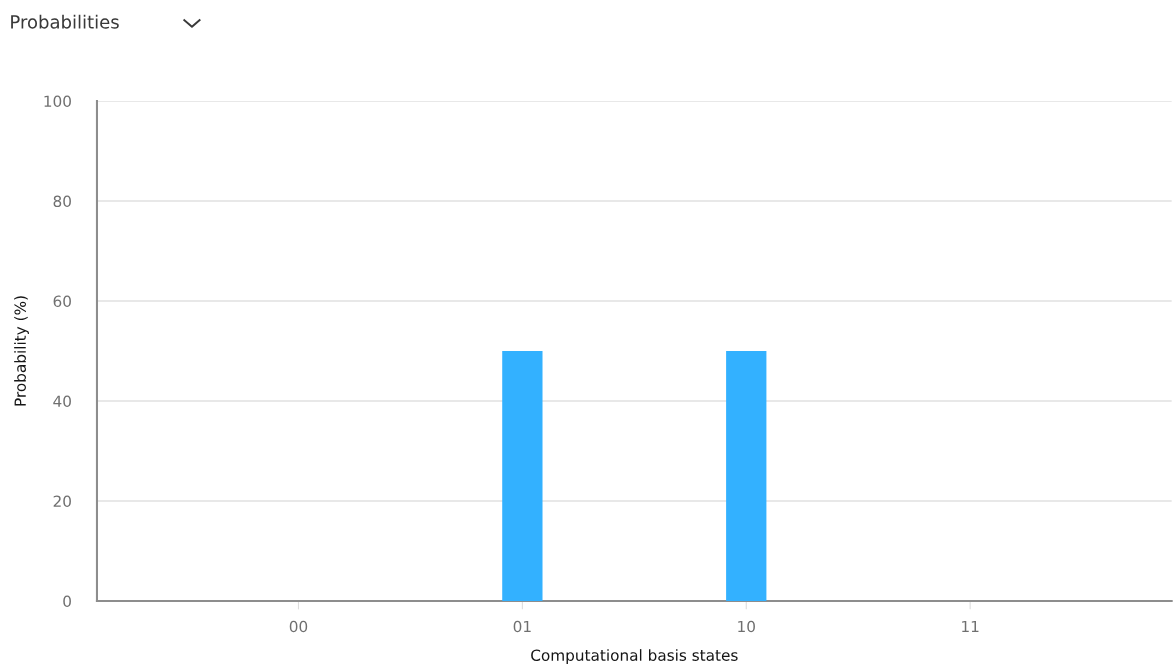 The image size is (1174, 671). What do you see at coordinates (970, 626) in the screenshot?
I see `x-tick-label: 11` at bounding box center [970, 626].